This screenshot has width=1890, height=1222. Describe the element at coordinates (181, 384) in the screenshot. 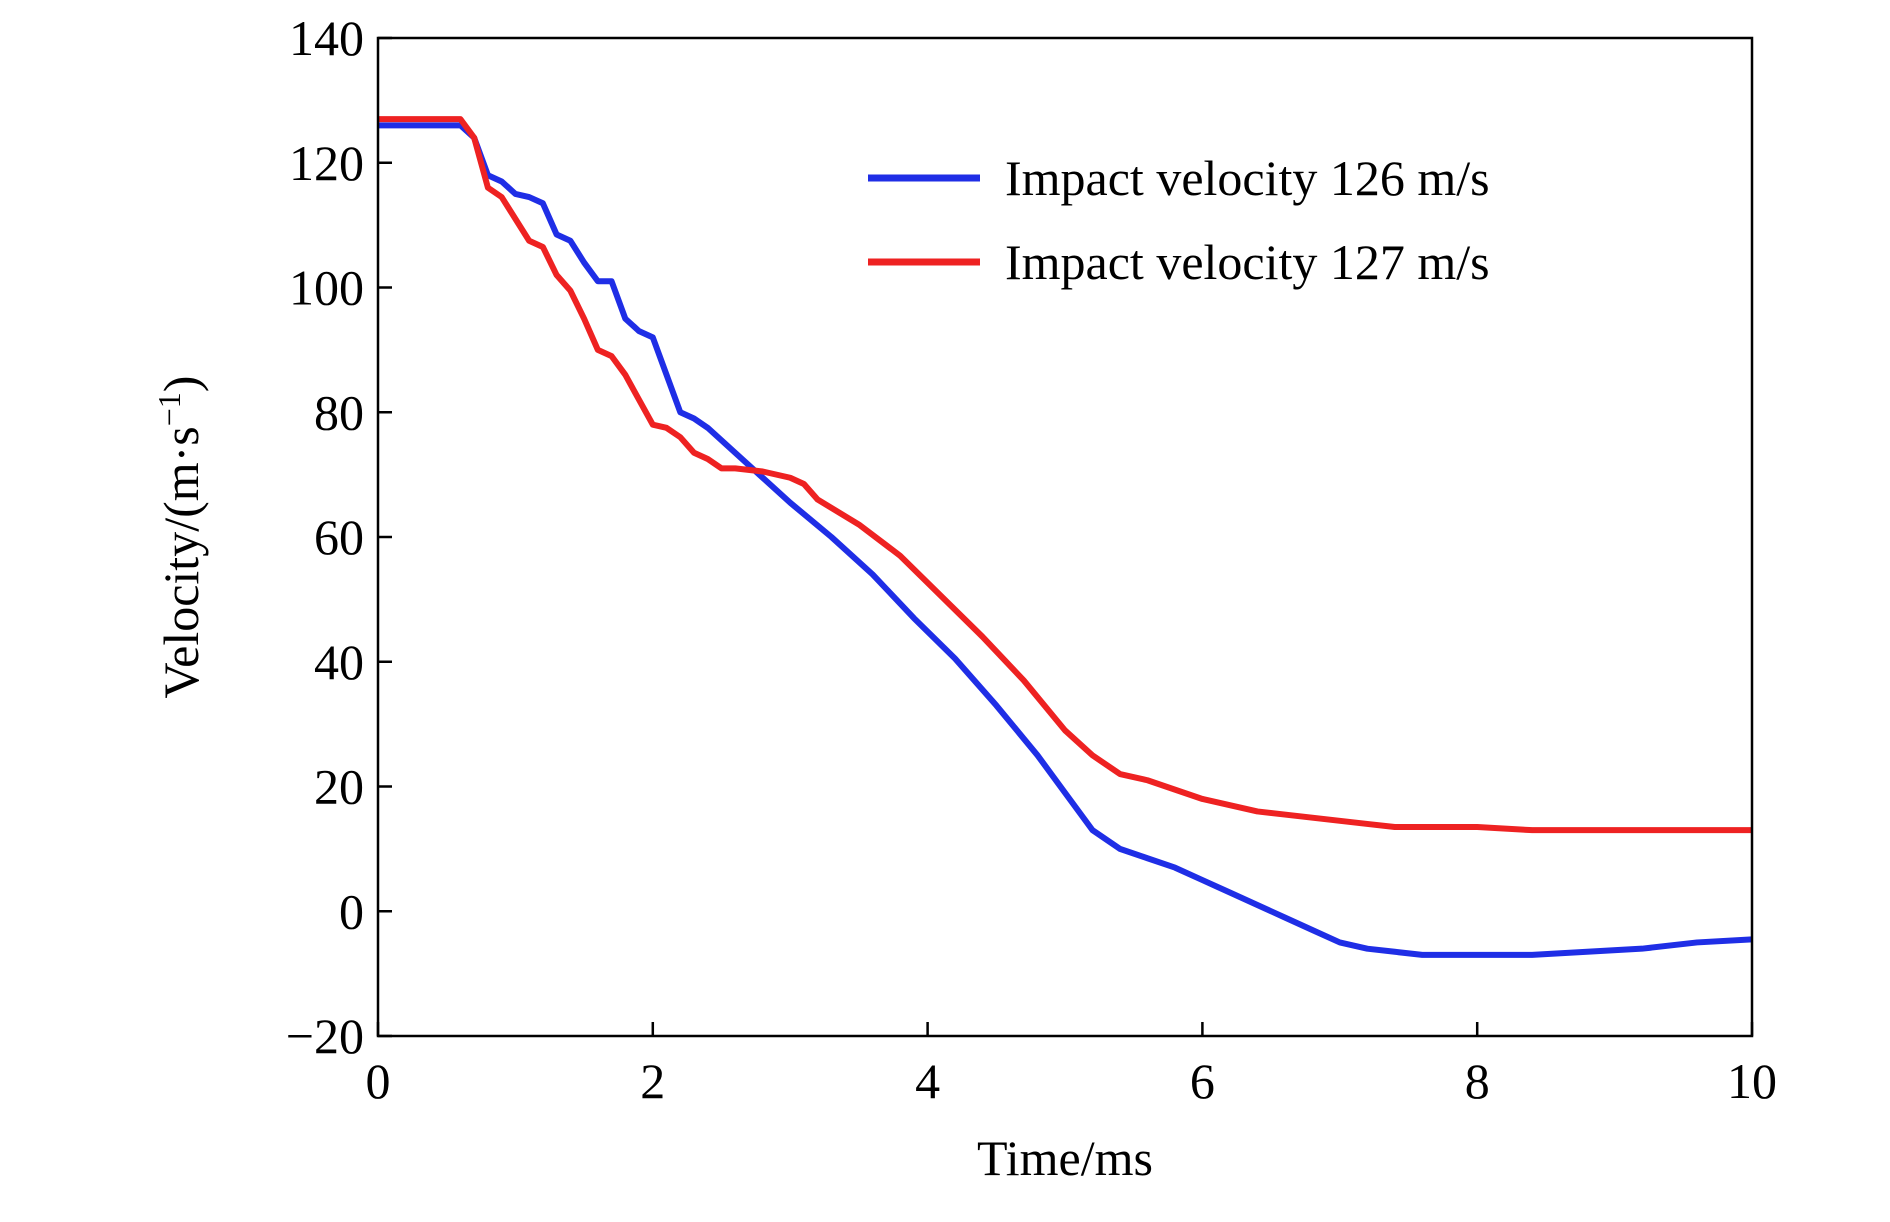

I see `y-axis-label-close: )` at that location.